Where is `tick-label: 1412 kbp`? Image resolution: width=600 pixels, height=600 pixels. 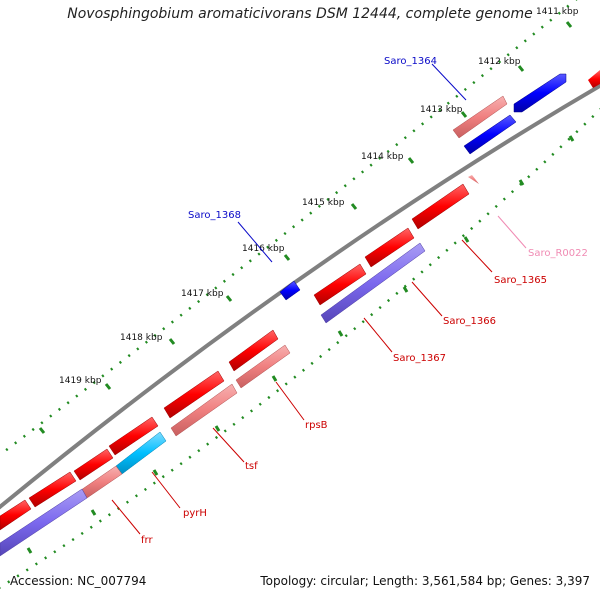 tick-label: 1412 kbp is located at coordinates (499, 62).